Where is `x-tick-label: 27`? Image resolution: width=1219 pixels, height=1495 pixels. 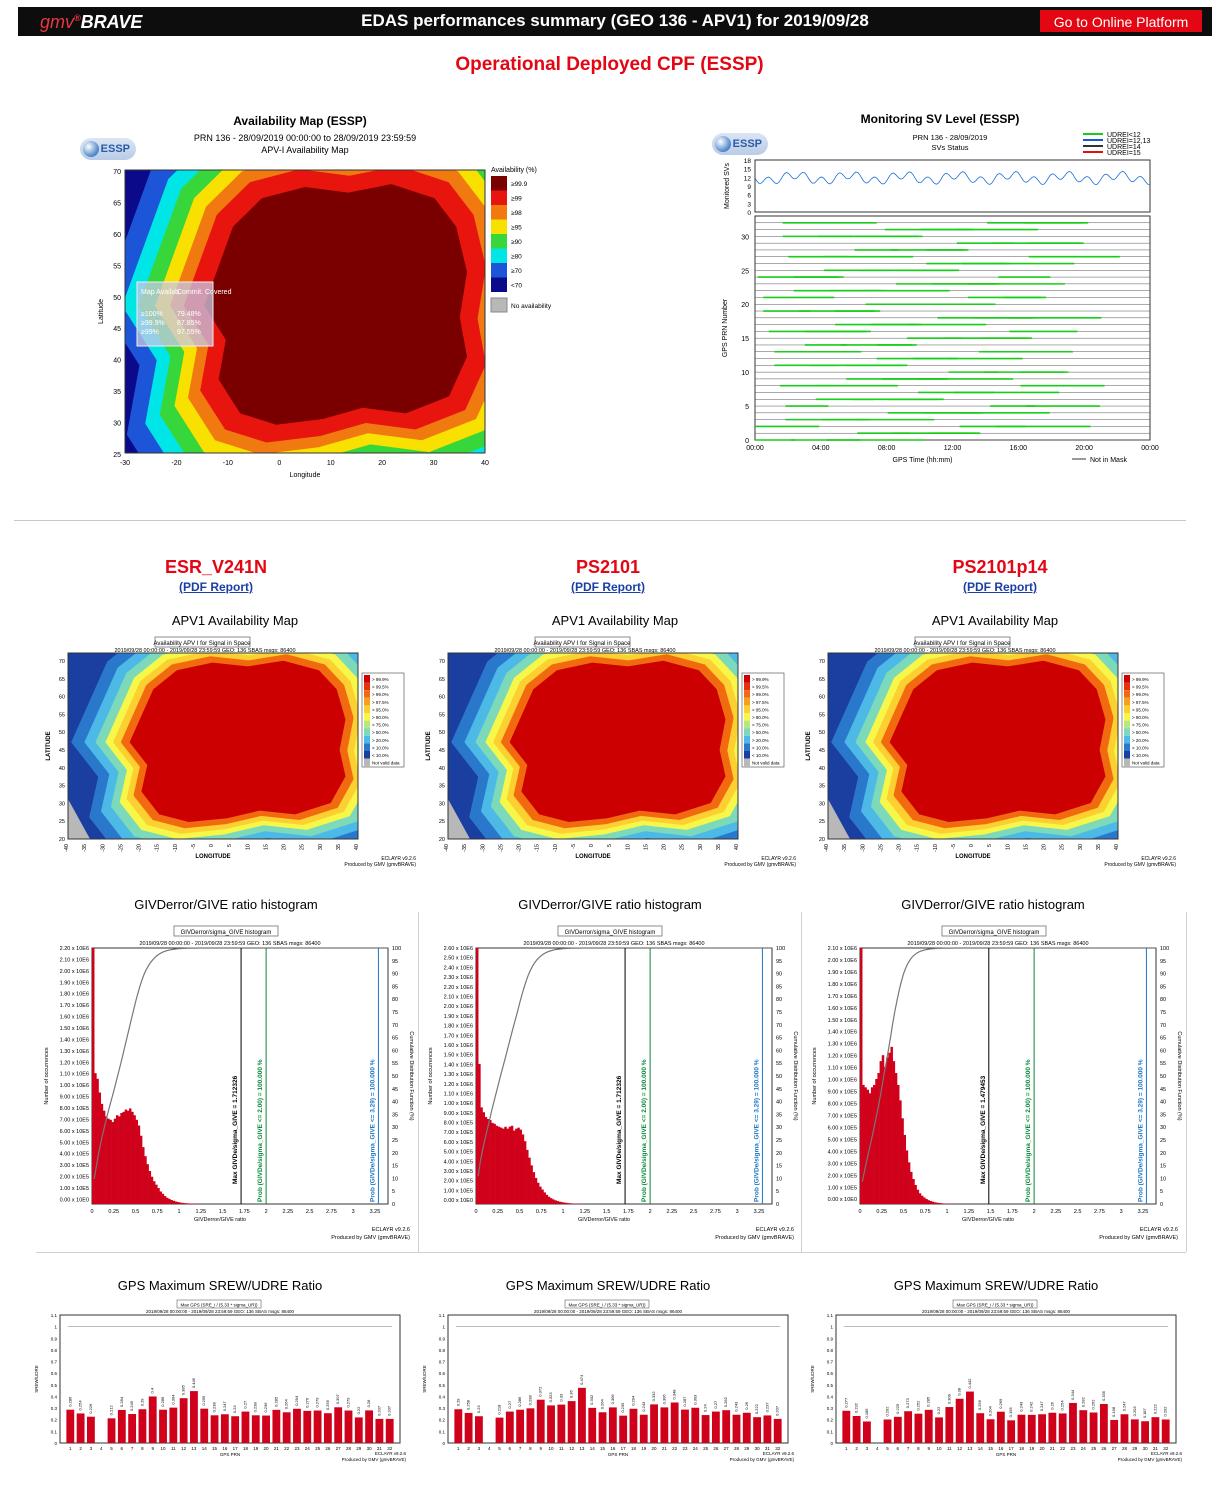 x-tick-label: 27 is located at coordinates (727, 1448).